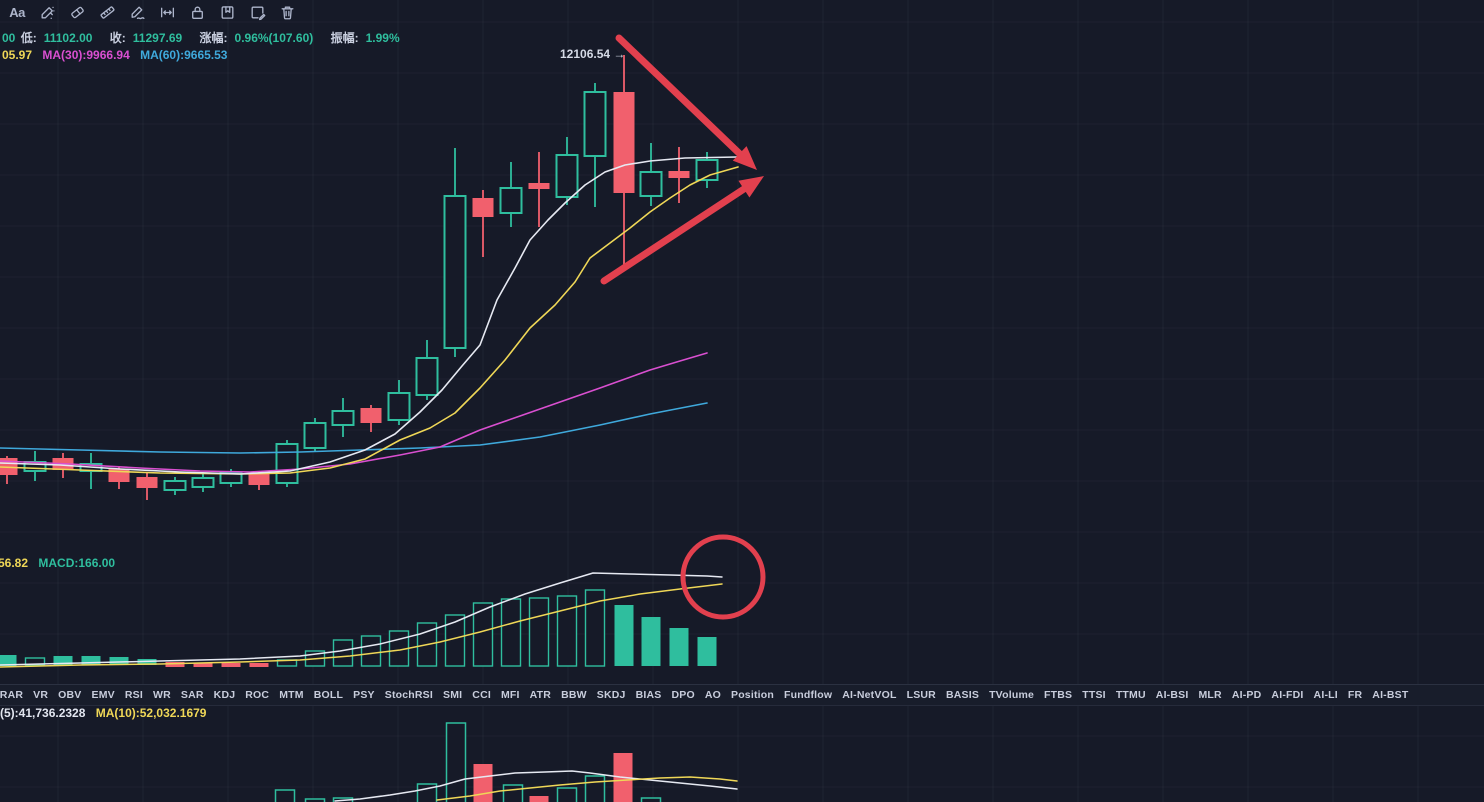 Image resolution: width=1484 pixels, height=802 pixels. What do you see at coordinates (540, 695) in the screenshot?
I see `tab-atr: ATR` at bounding box center [540, 695].